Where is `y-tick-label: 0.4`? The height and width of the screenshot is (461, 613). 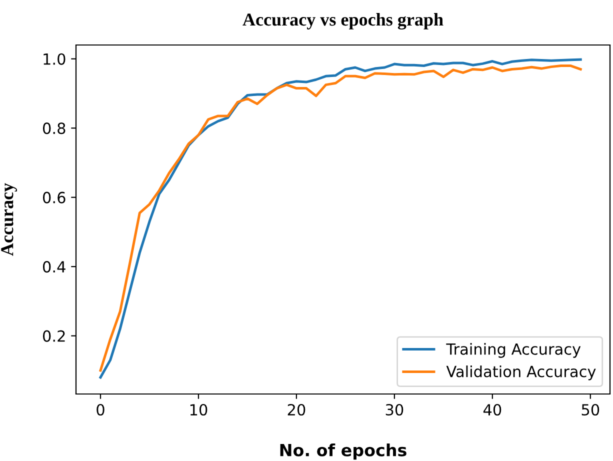 y-tick-label: 0.4 is located at coordinates (54, 267).